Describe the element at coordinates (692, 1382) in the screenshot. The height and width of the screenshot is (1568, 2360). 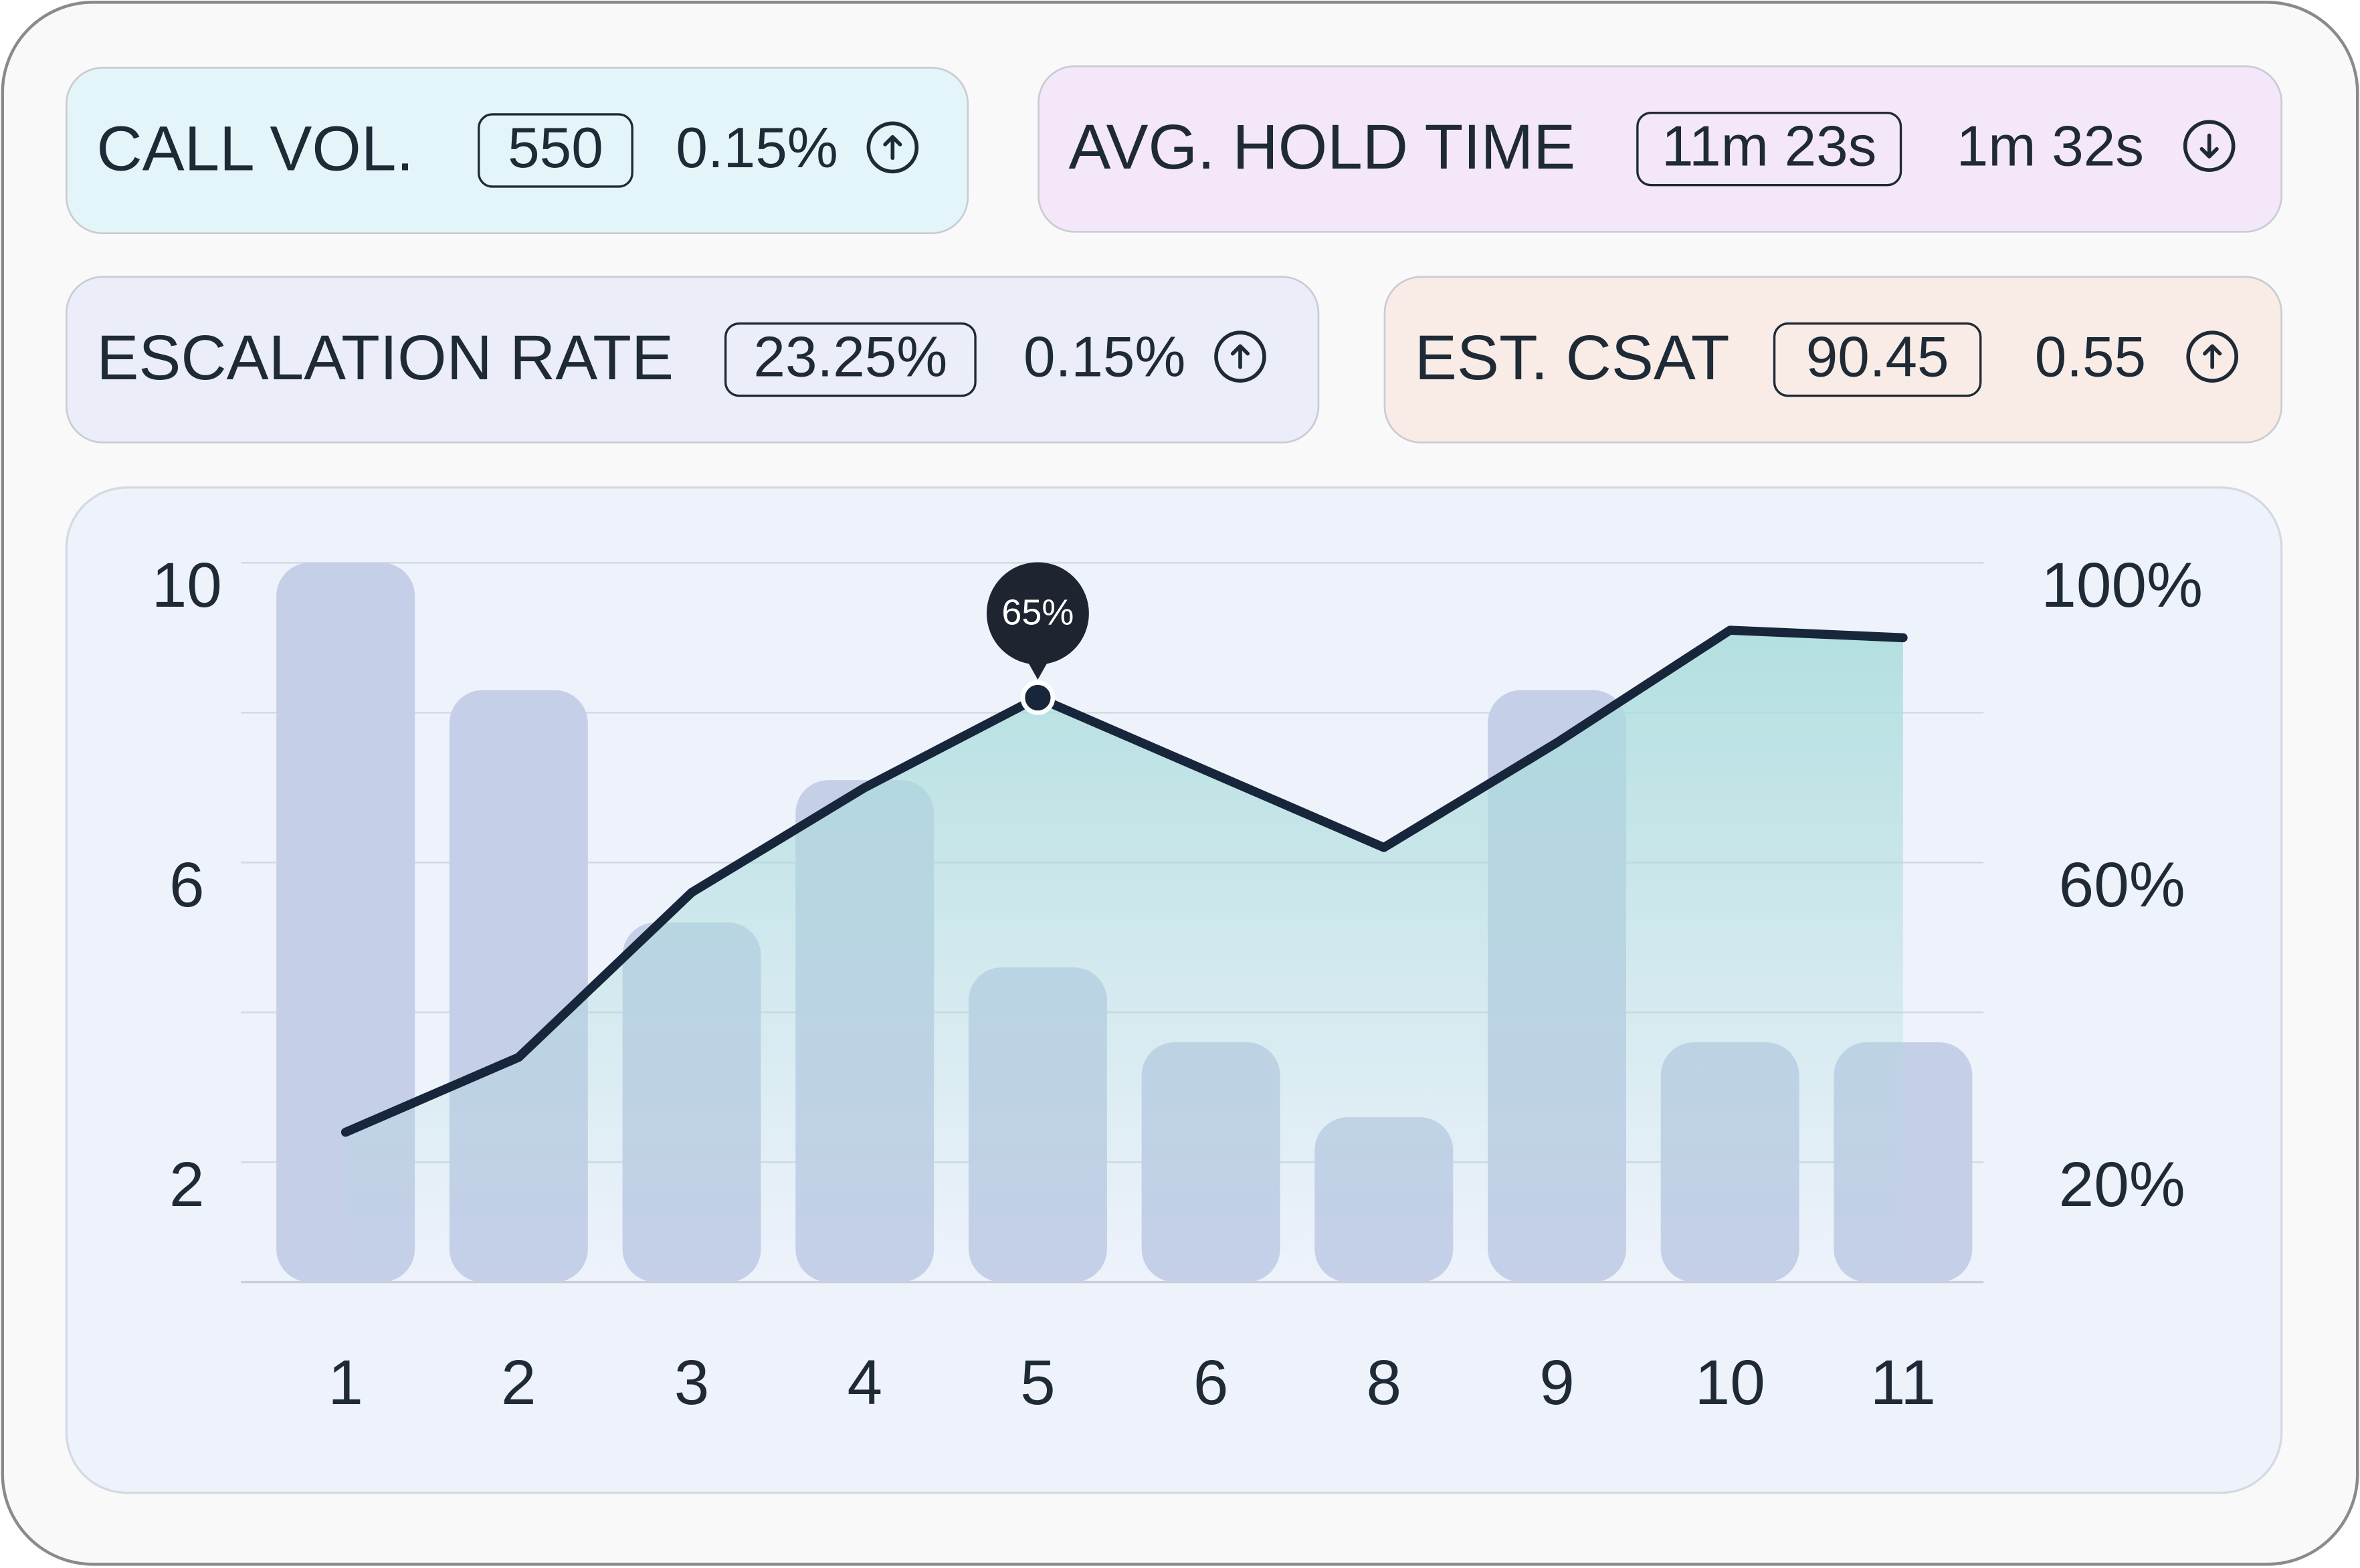
I see `x-tick-label: 3` at that location.